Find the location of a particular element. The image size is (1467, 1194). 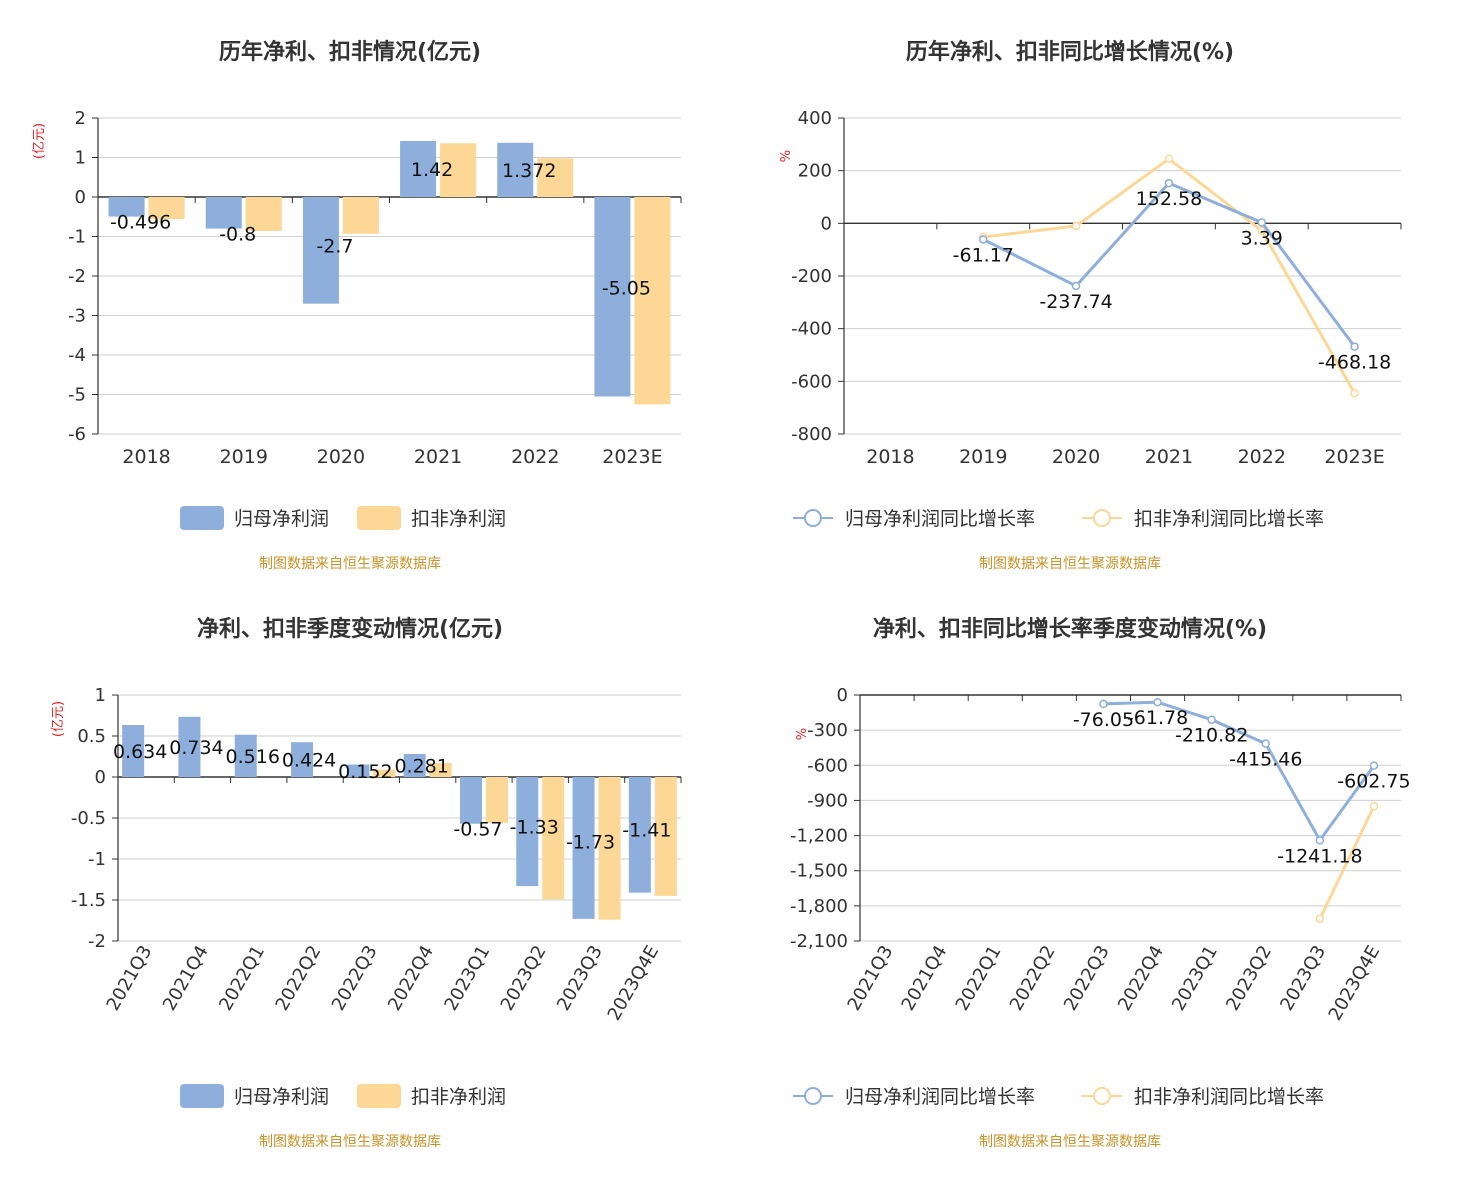

y-tick-label: -200 is located at coordinates (811, 276).